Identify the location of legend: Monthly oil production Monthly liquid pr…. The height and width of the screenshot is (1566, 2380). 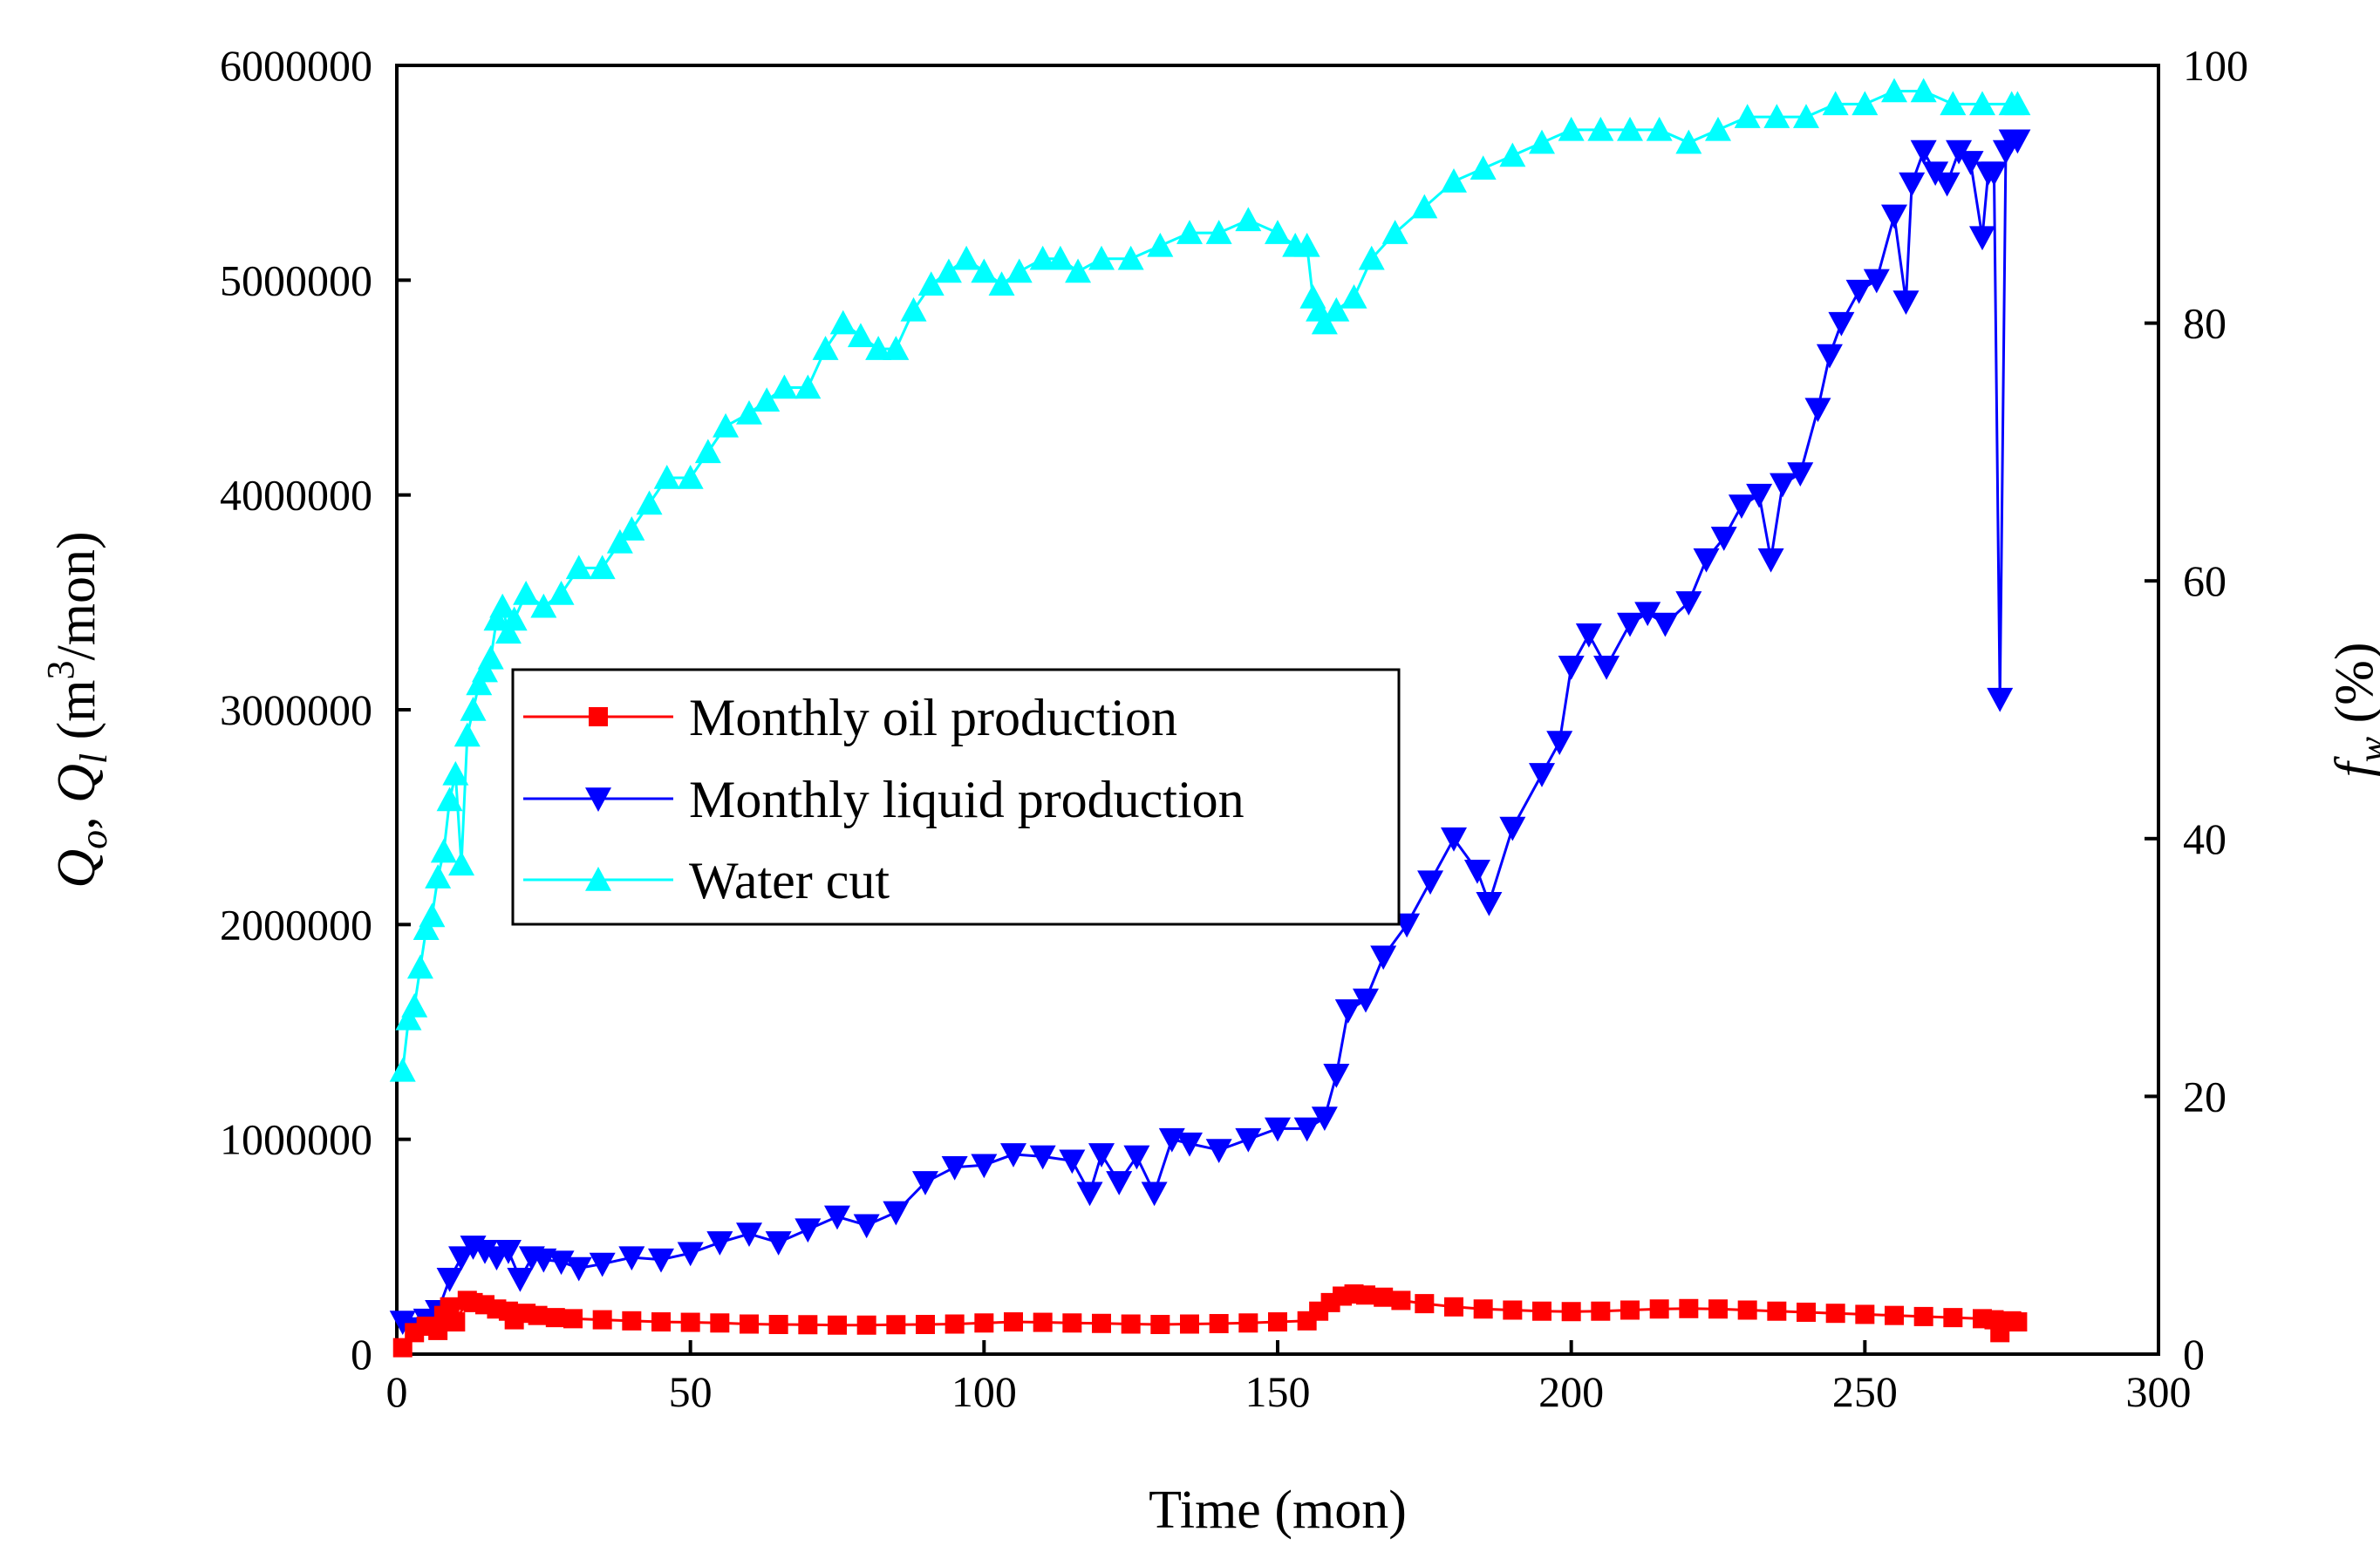
(956, 797).